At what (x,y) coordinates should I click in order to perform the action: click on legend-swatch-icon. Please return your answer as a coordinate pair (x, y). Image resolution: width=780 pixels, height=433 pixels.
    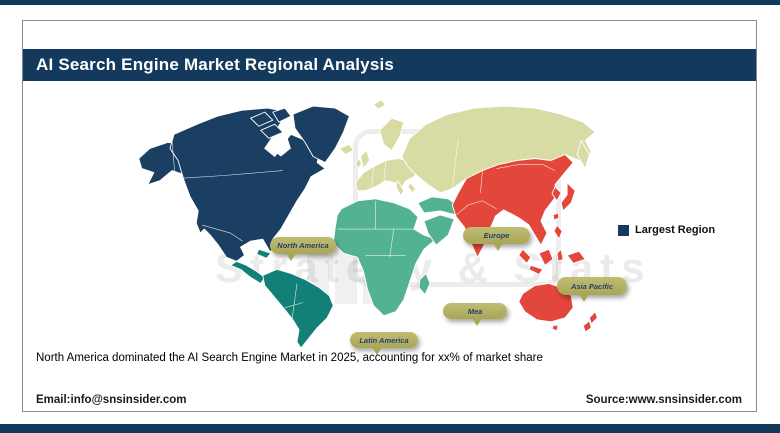
    Looking at the image, I should click on (623, 230).